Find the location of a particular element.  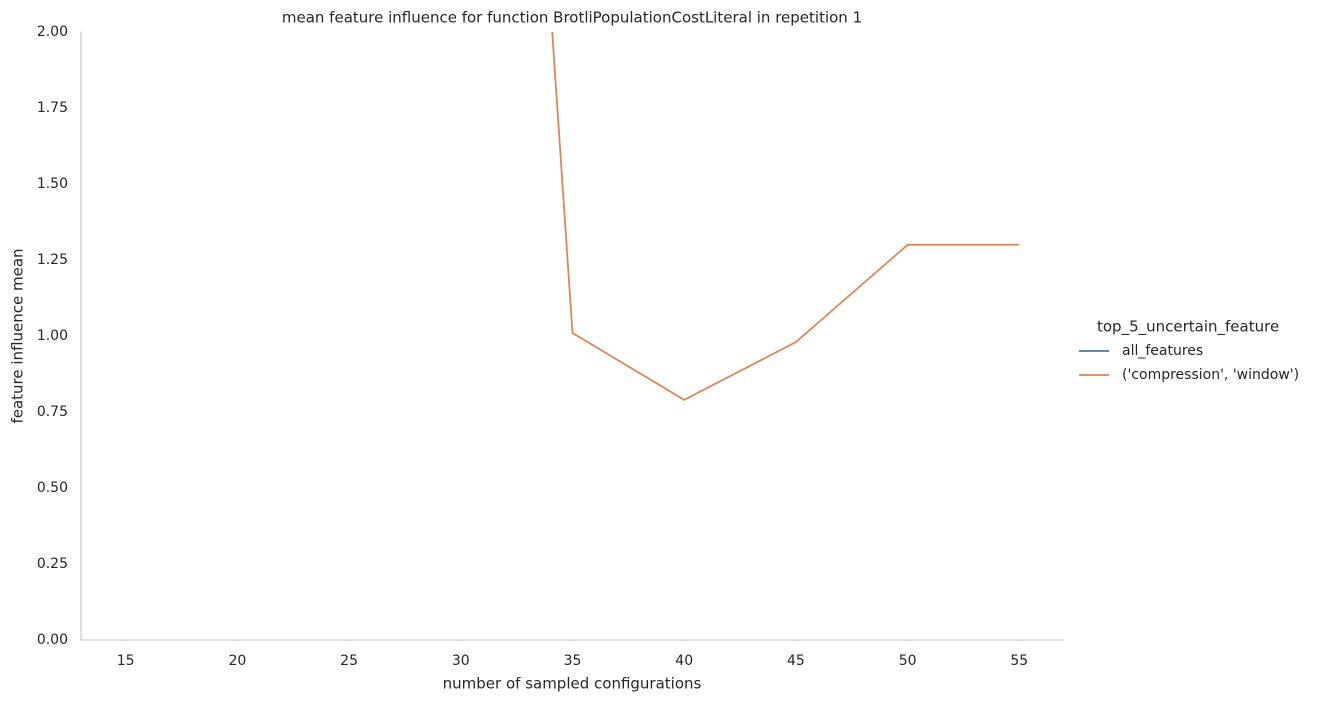

y-tick-label: 0.00 is located at coordinates (52, 640).